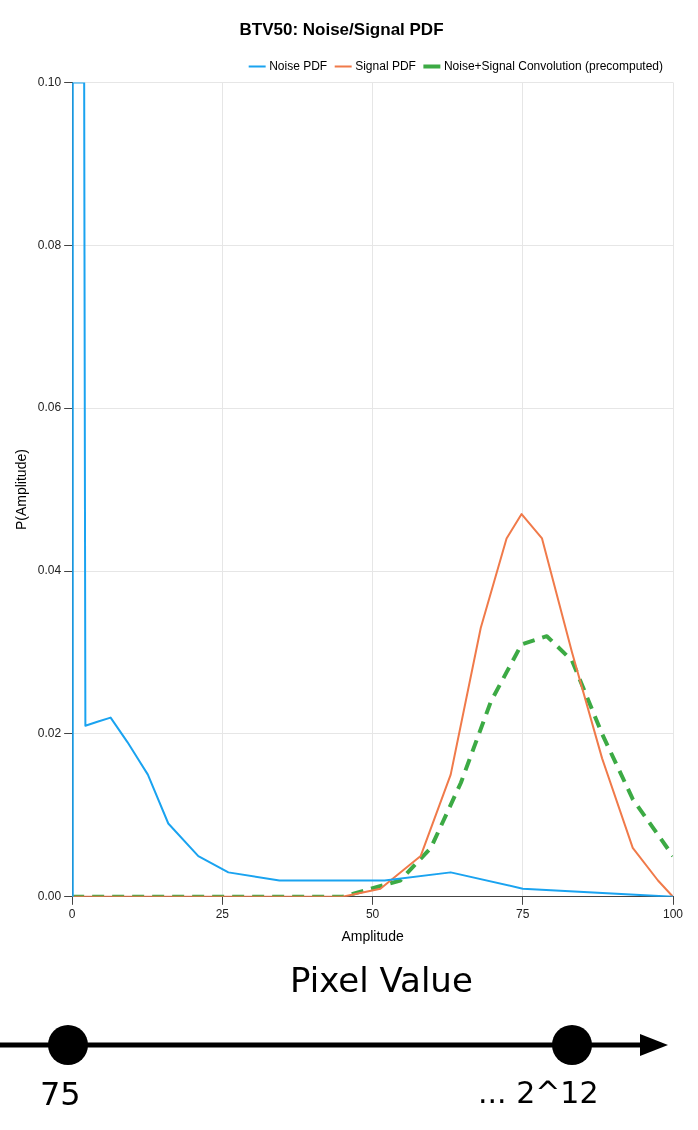  What do you see at coordinates (372, 936) in the screenshot?
I see `x-axis-title: Amplitude` at bounding box center [372, 936].